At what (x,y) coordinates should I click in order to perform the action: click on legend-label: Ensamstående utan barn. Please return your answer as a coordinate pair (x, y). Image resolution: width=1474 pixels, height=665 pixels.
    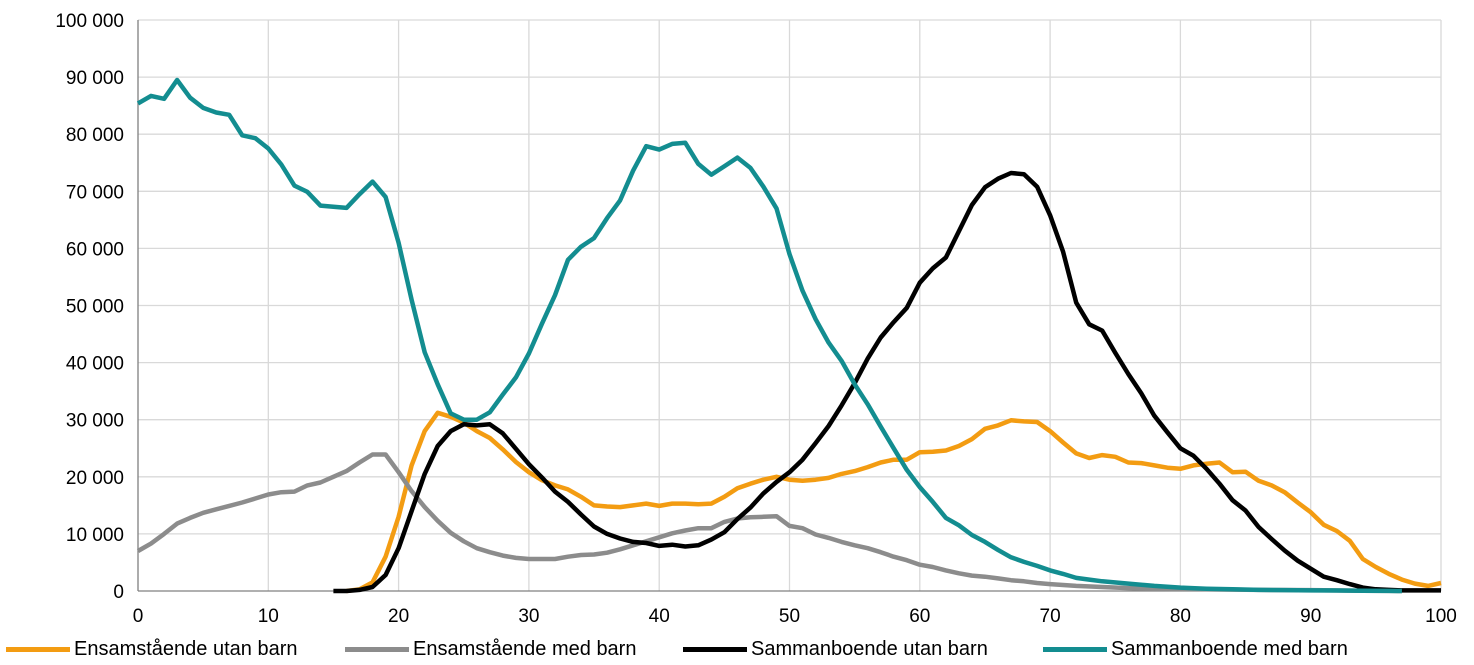
    Looking at the image, I should click on (186, 649).